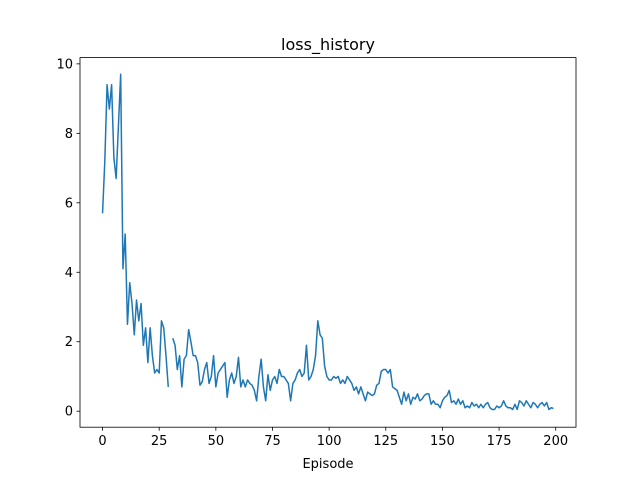 This screenshot has width=640, height=480. Describe the element at coordinates (69, 134) in the screenshot. I see `y-tick-label: 8` at that location.